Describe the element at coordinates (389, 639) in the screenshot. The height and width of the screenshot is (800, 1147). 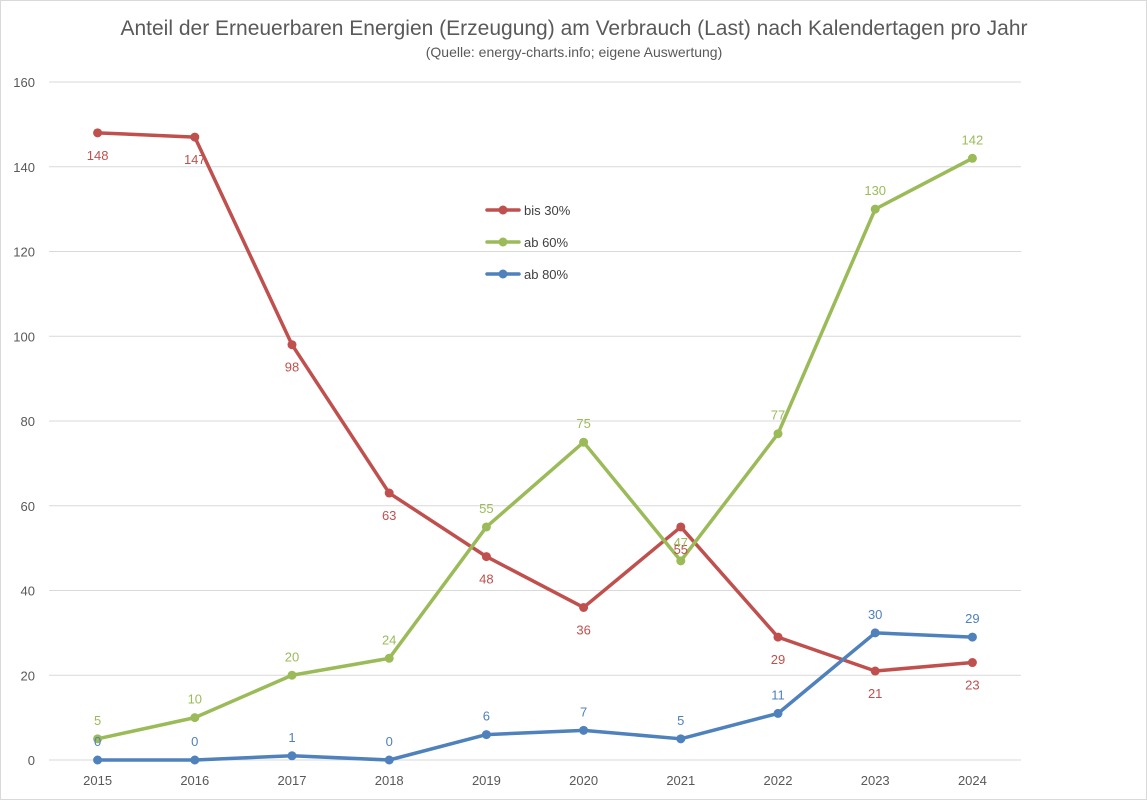
I see `data-label: 24` at that location.